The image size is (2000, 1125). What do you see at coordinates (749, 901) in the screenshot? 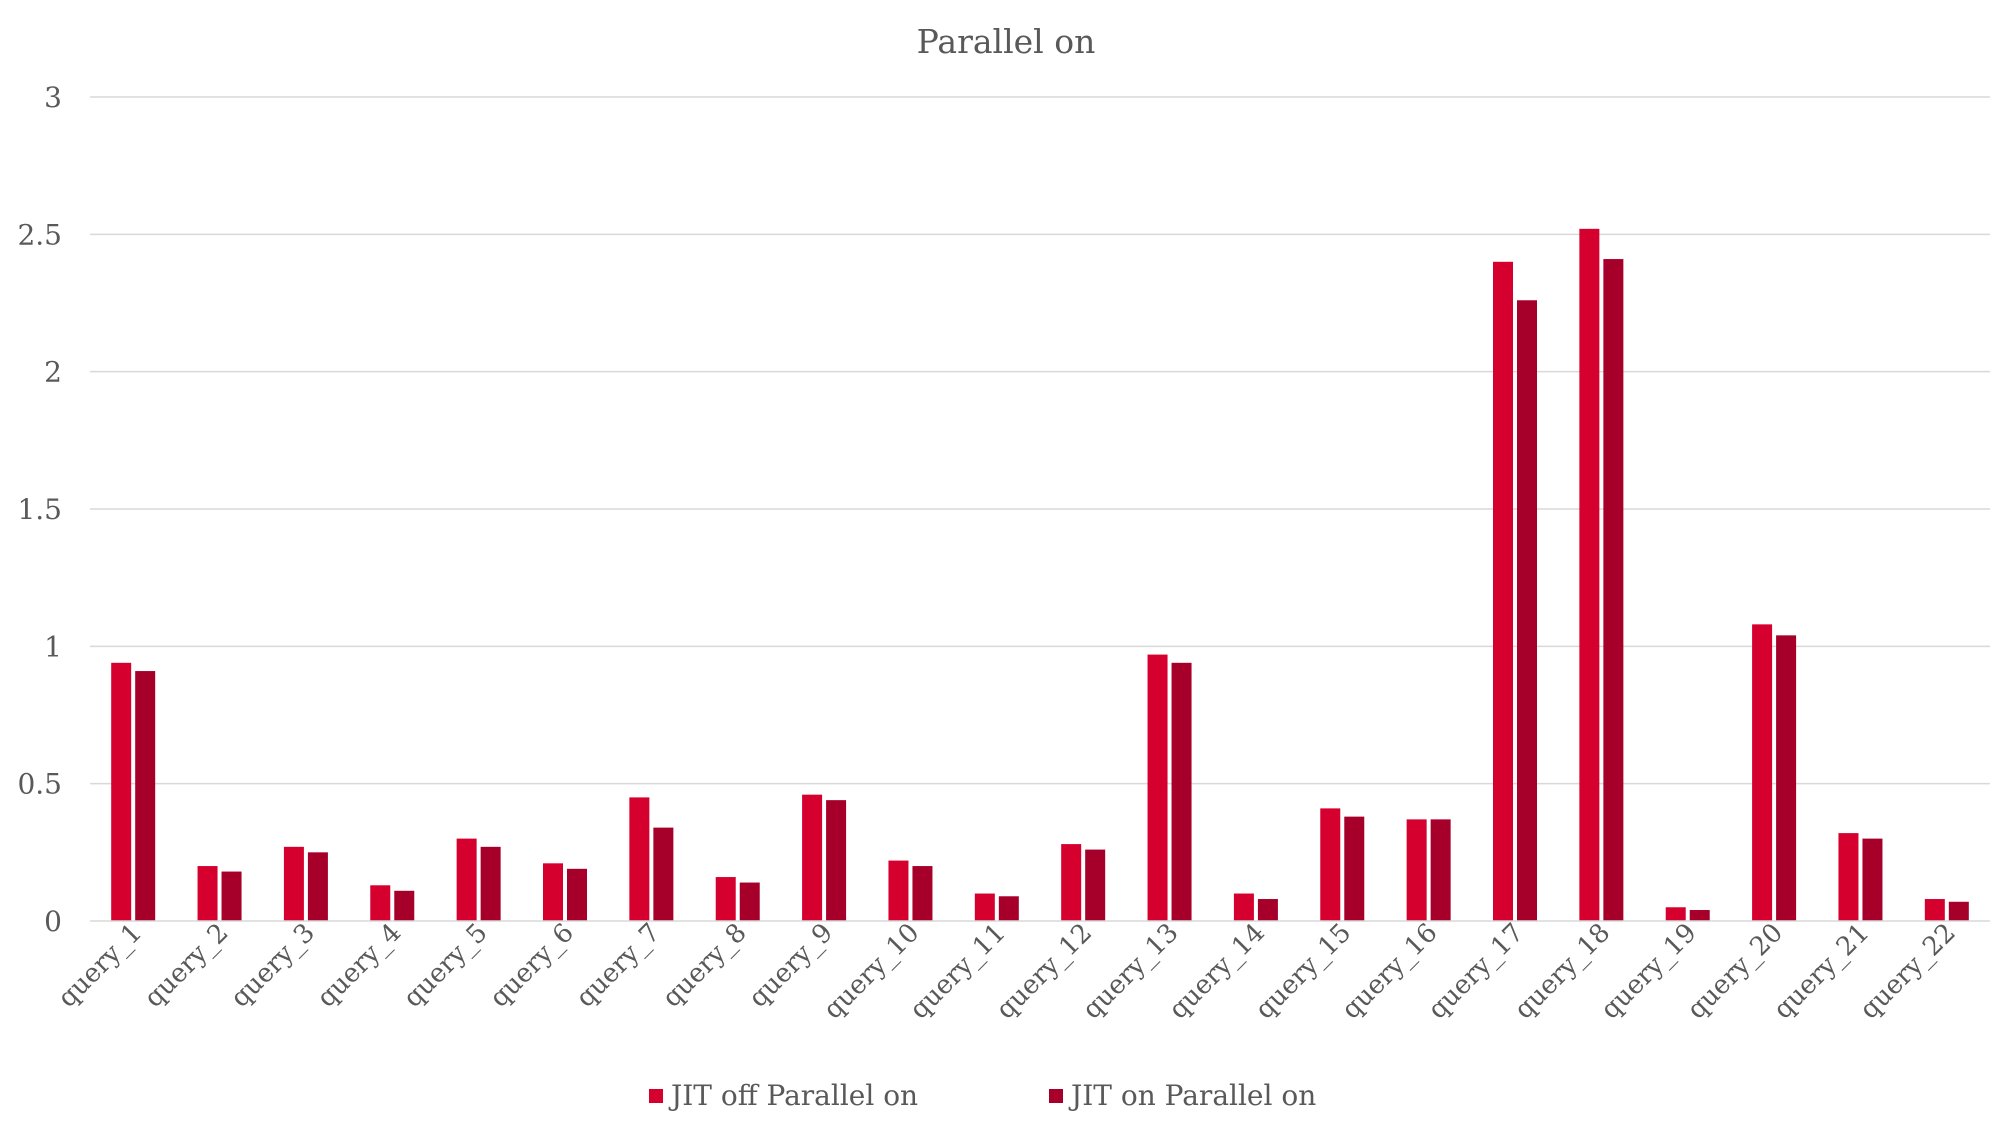
I see `bar-query_8-jit-on` at bounding box center [749, 901].